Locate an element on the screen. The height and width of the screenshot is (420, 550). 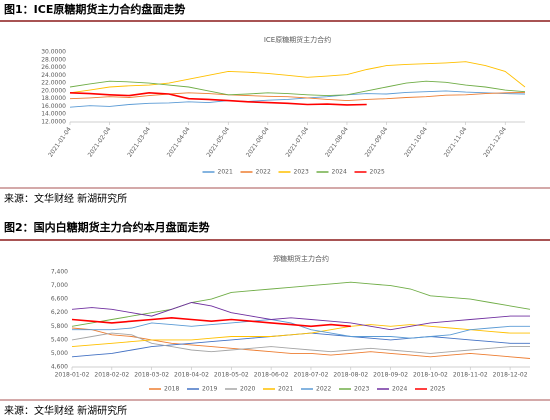
x-tick-label: 2021-03-04 is located at coordinates (139, 142).